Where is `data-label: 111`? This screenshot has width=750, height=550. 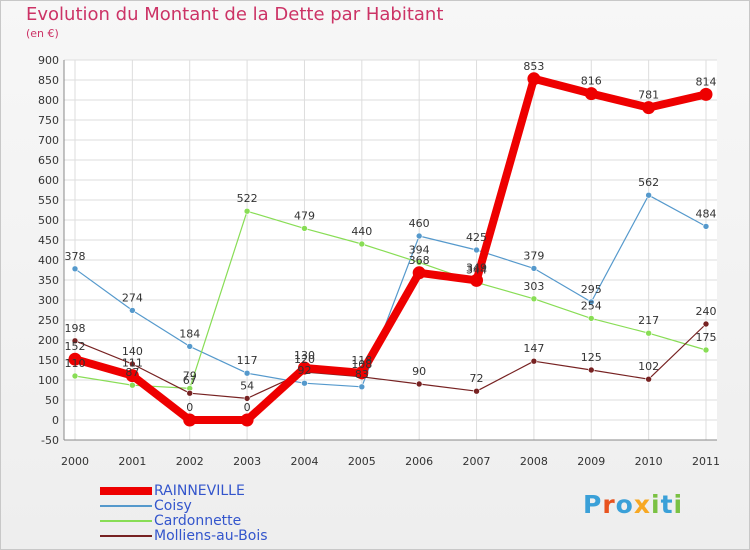 data-label: 111 is located at coordinates (132, 363).